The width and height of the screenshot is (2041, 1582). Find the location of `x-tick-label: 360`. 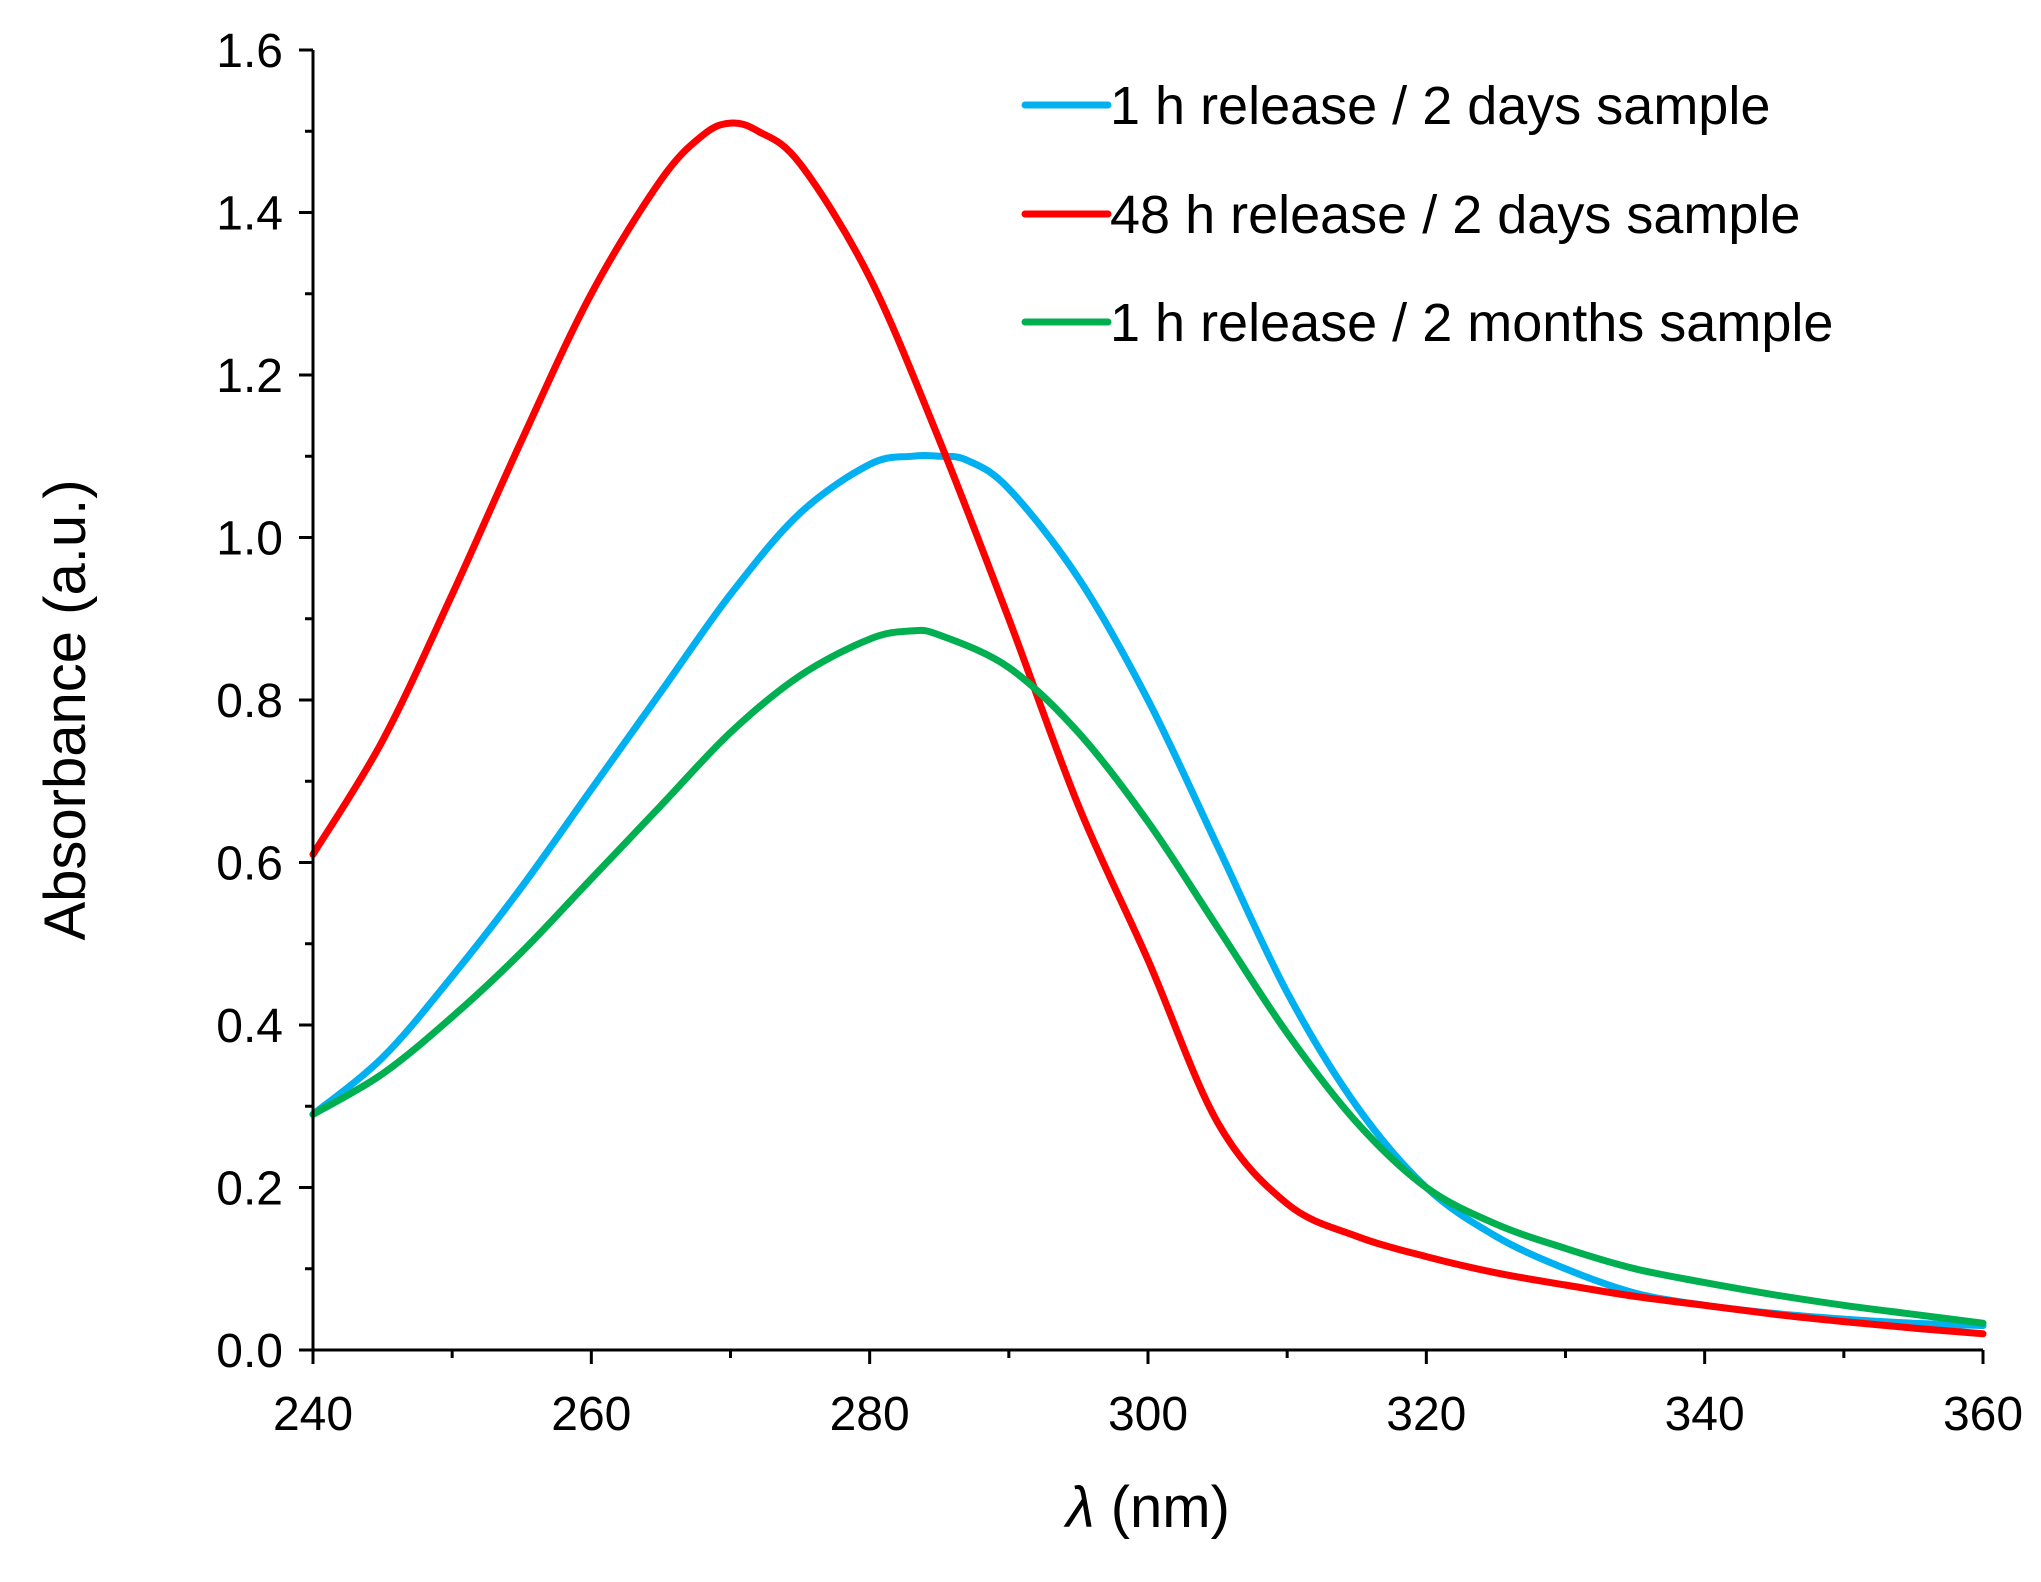

x-tick-label: 360 is located at coordinates (1983, 1414).